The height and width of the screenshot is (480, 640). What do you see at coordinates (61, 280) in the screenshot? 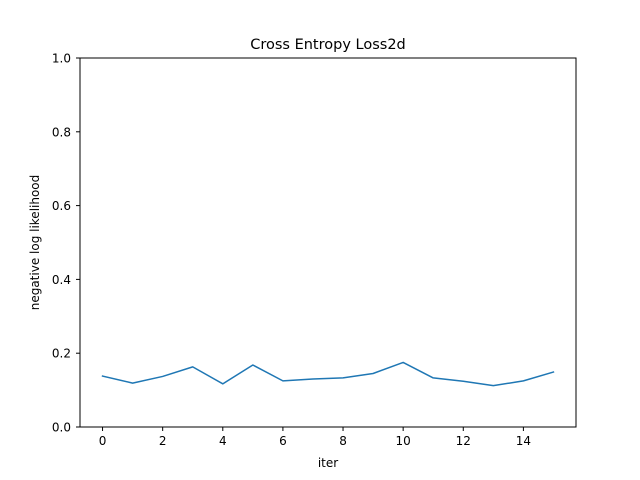
I see `y-tick-label: 0.4` at bounding box center [61, 280].